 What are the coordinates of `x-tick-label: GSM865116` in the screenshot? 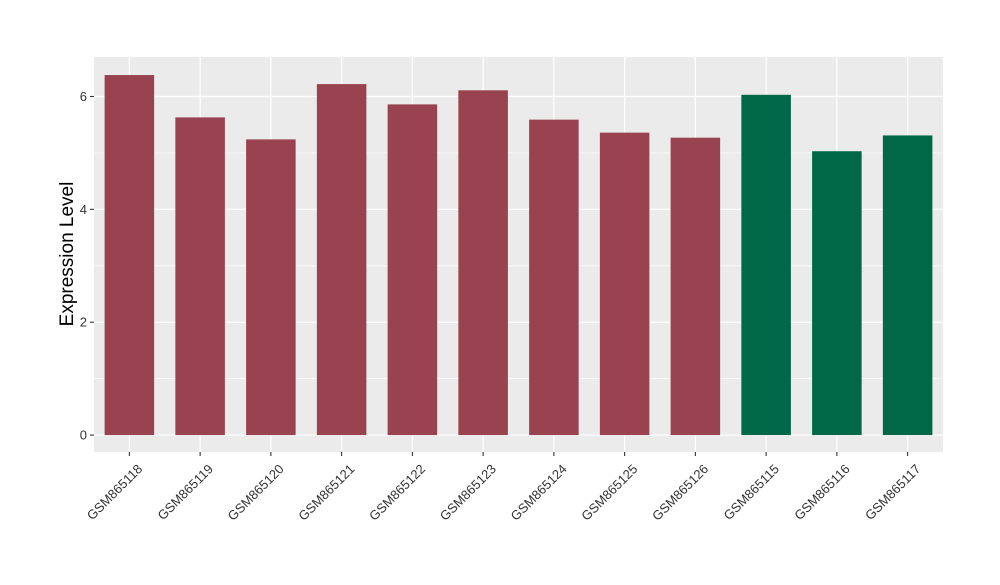 It's located at (822, 492).